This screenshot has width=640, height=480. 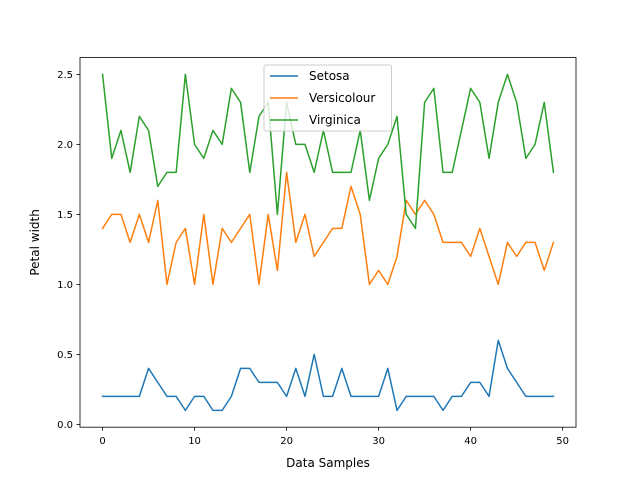 I want to click on x-tick-label: 50, so click(x=562, y=441).